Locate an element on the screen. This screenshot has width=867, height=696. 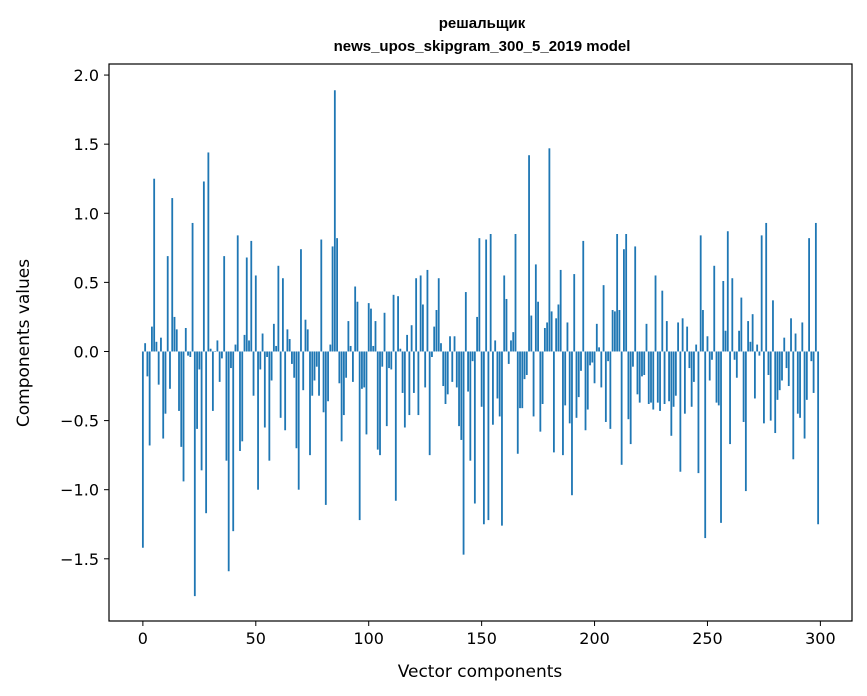
y-tick-label: 1.0 is located at coordinates (86, 213).